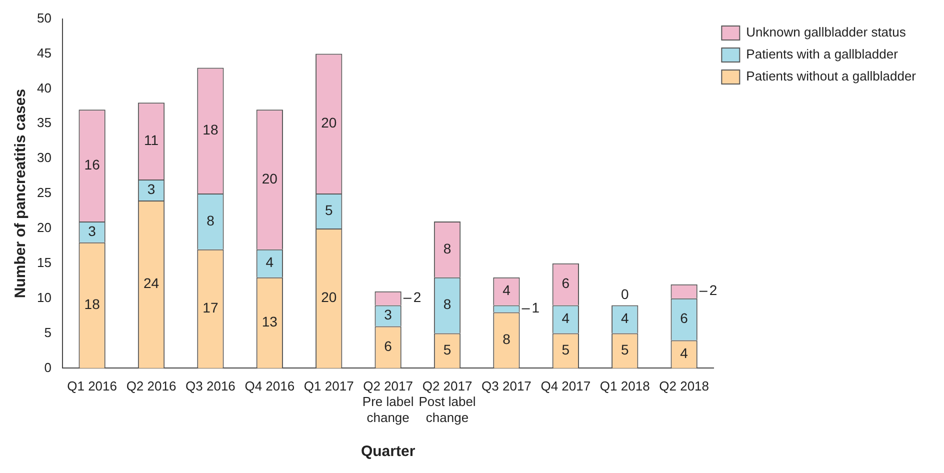 Image resolution: width=944 pixels, height=473 pixels. What do you see at coordinates (210, 308) in the screenshot?
I see `data-label: 17` at bounding box center [210, 308].